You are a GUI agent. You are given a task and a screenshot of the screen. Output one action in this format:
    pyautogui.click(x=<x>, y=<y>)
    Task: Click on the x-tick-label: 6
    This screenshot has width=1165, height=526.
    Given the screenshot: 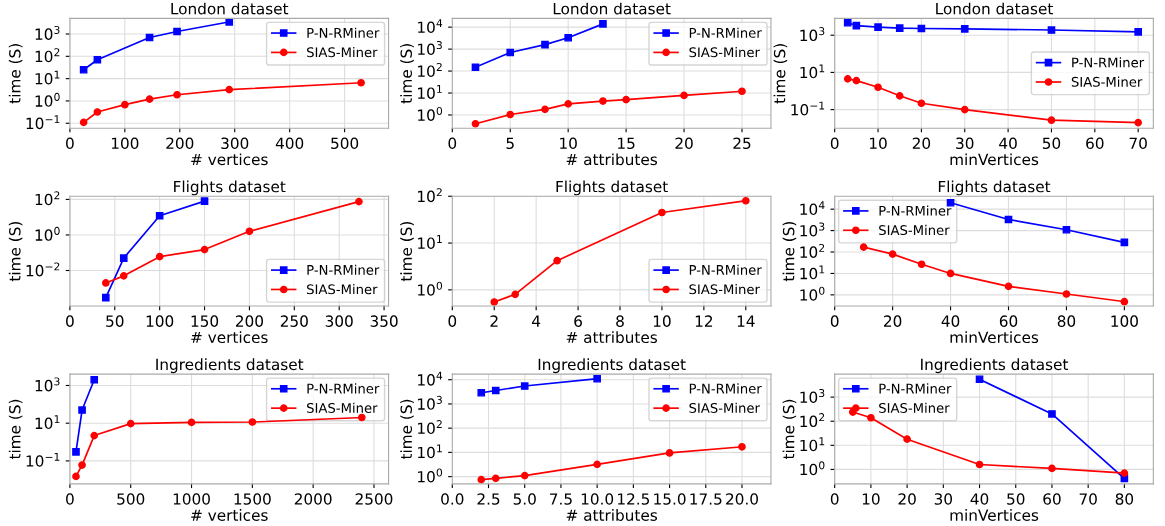 What is the action you would take?
    pyautogui.click(x=578, y=321)
    